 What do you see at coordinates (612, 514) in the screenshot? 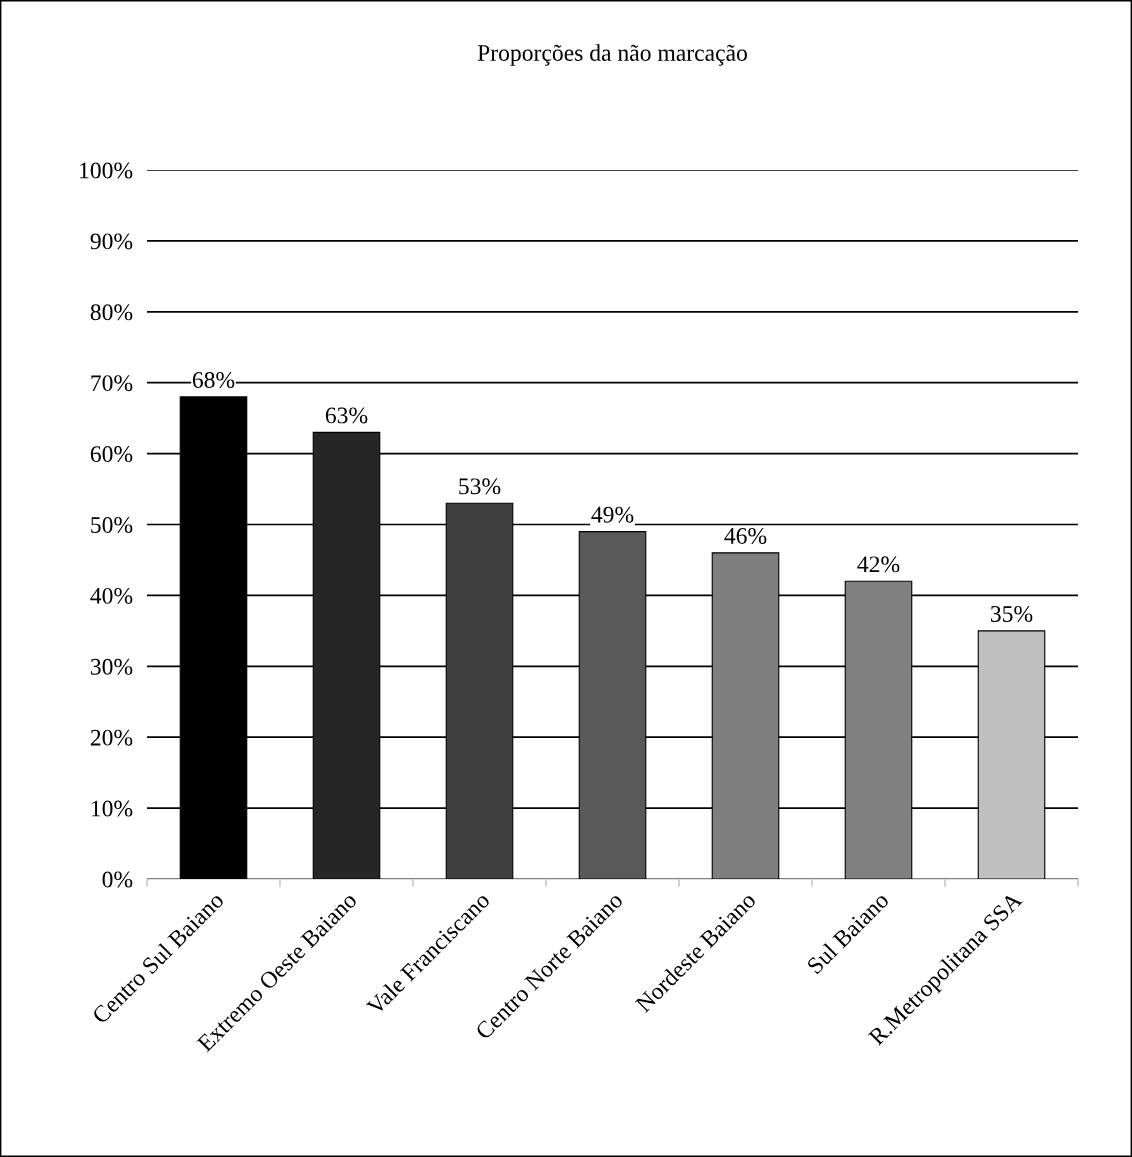
I see `data-label: 49%` at bounding box center [612, 514].